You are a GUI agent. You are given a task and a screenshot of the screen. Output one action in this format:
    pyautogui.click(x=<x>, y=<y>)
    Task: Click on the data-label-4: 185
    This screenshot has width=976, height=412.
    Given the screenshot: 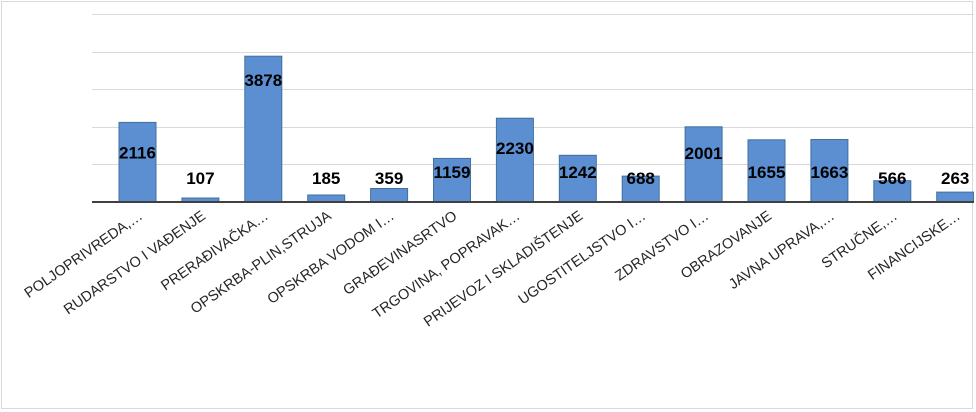 What is the action you would take?
    pyautogui.click(x=326, y=178)
    